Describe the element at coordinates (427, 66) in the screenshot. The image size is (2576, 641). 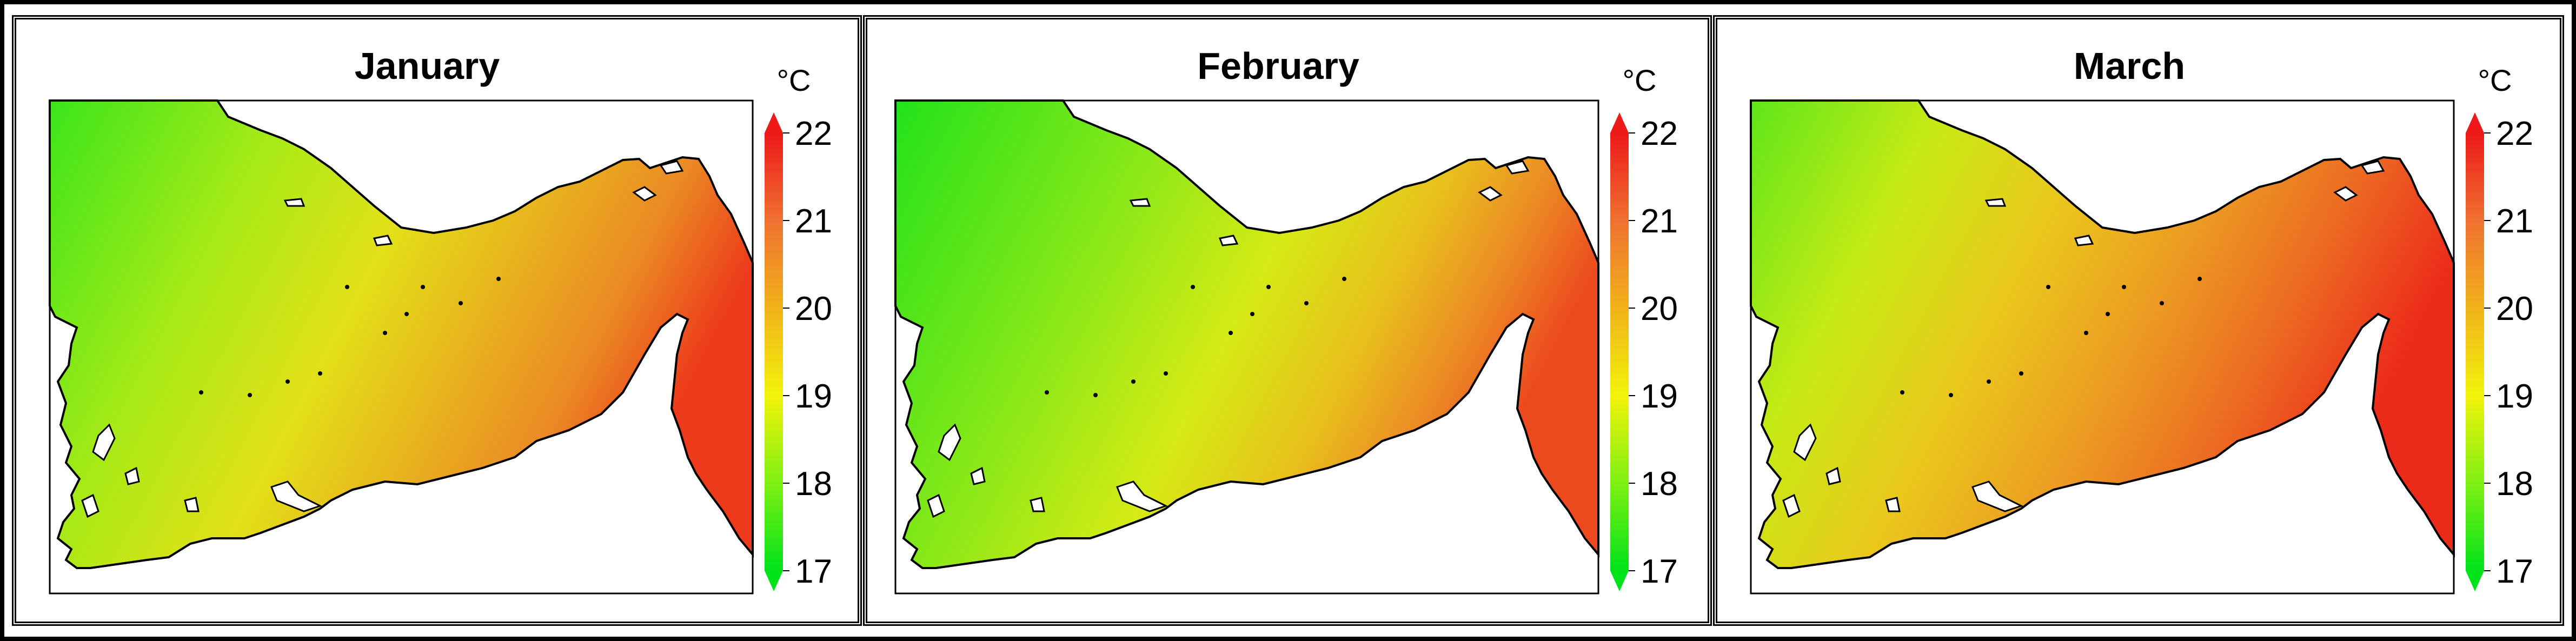
I see `panel-title: January` at that location.